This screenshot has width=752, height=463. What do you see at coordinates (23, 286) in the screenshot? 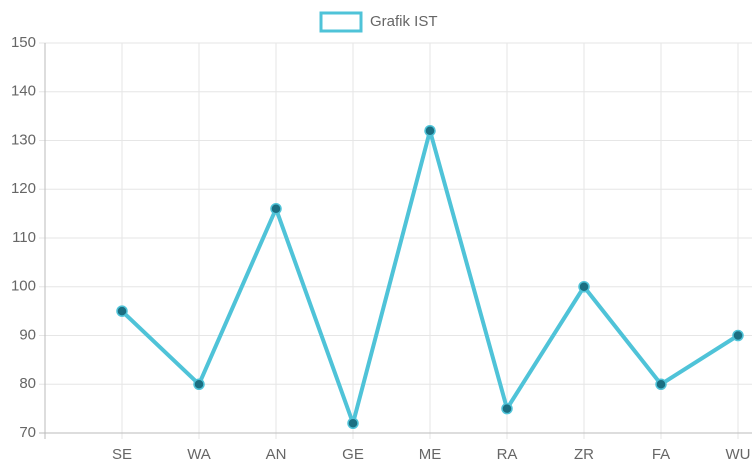
I see `y-tick-label: 100` at bounding box center [23, 286].